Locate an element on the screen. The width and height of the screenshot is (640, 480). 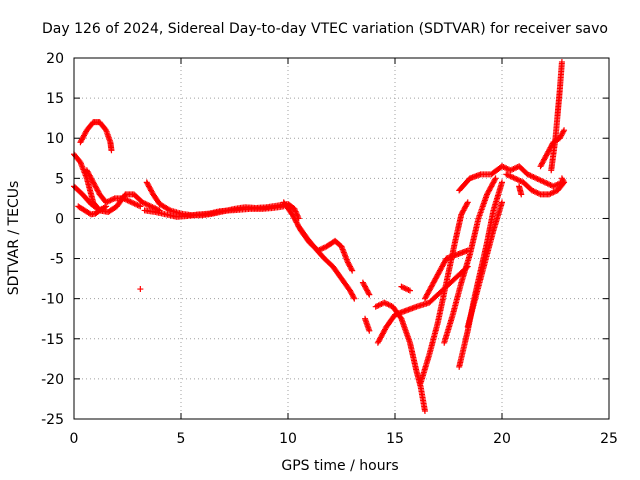
x-tick-label: 25 is located at coordinates (609, 439).